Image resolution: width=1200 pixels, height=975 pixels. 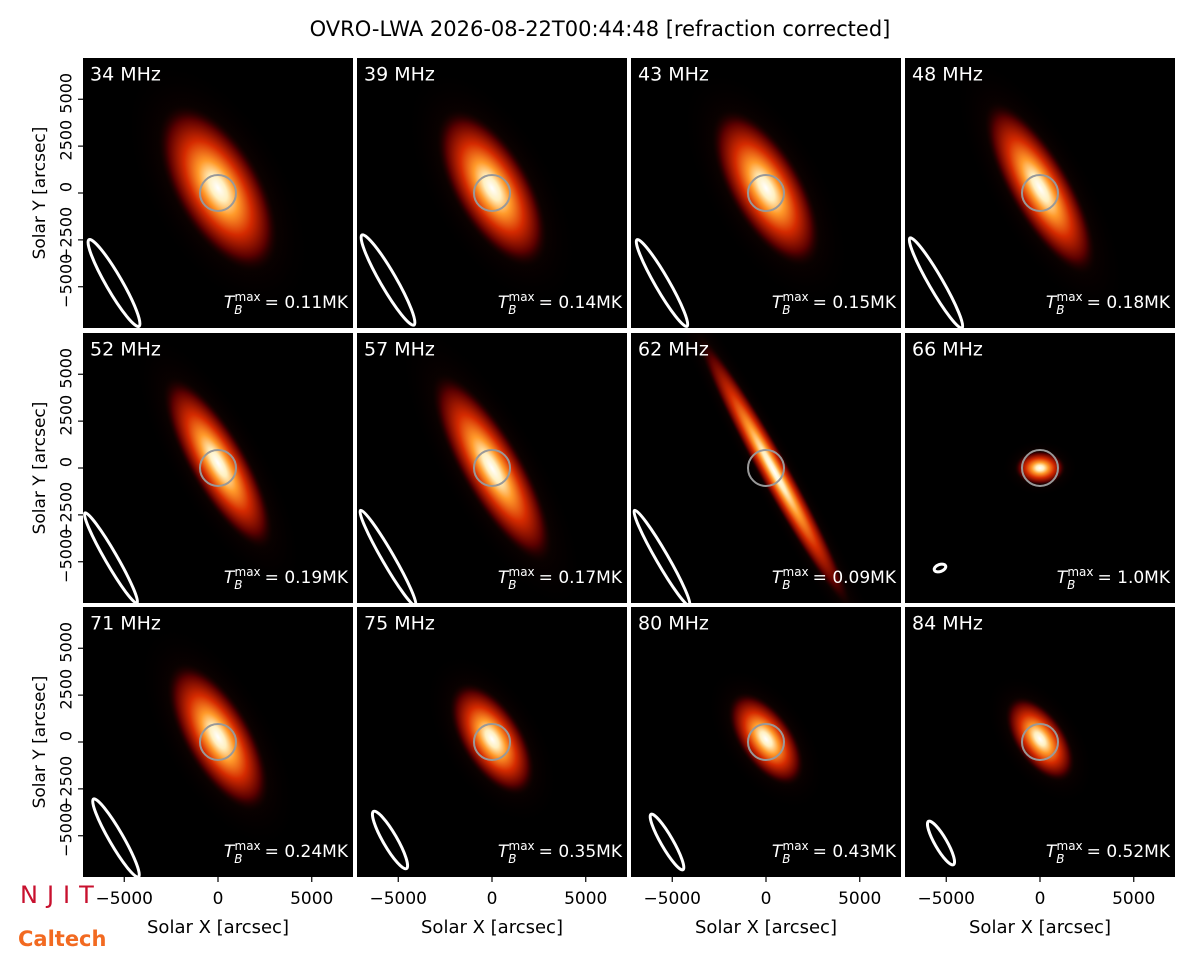 What do you see at coordinates (834, 852) in the screenshot?
I see `annotation: TBmax = 0.43MK` at bounding box center [834, 852].